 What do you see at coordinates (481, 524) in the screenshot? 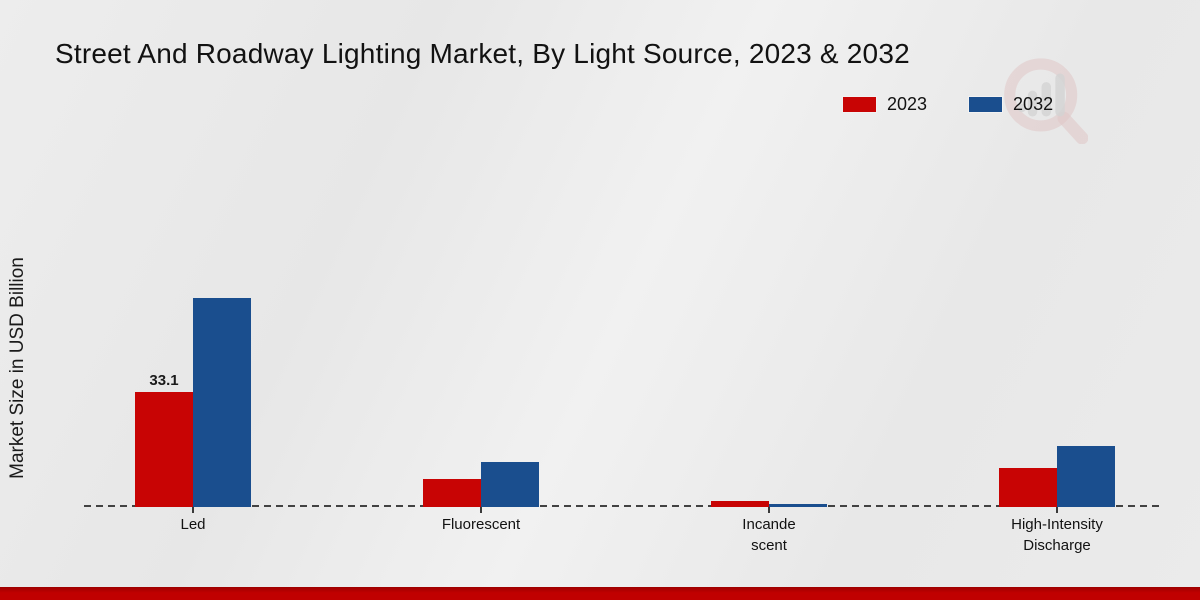
I see `category-label: Fluorescent` at bounding box center [481, 524].